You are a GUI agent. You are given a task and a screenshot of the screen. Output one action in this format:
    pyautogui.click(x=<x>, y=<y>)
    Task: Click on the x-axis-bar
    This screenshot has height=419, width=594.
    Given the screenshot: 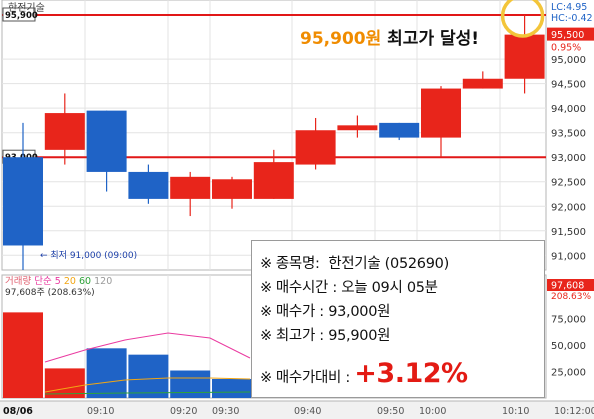 What is the action you would take?
    pyautogui.click(x=297, y=410)
    